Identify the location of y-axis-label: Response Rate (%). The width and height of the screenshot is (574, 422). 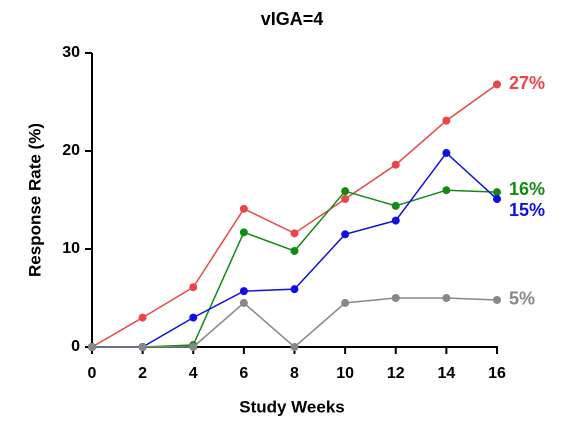
(34, 200).